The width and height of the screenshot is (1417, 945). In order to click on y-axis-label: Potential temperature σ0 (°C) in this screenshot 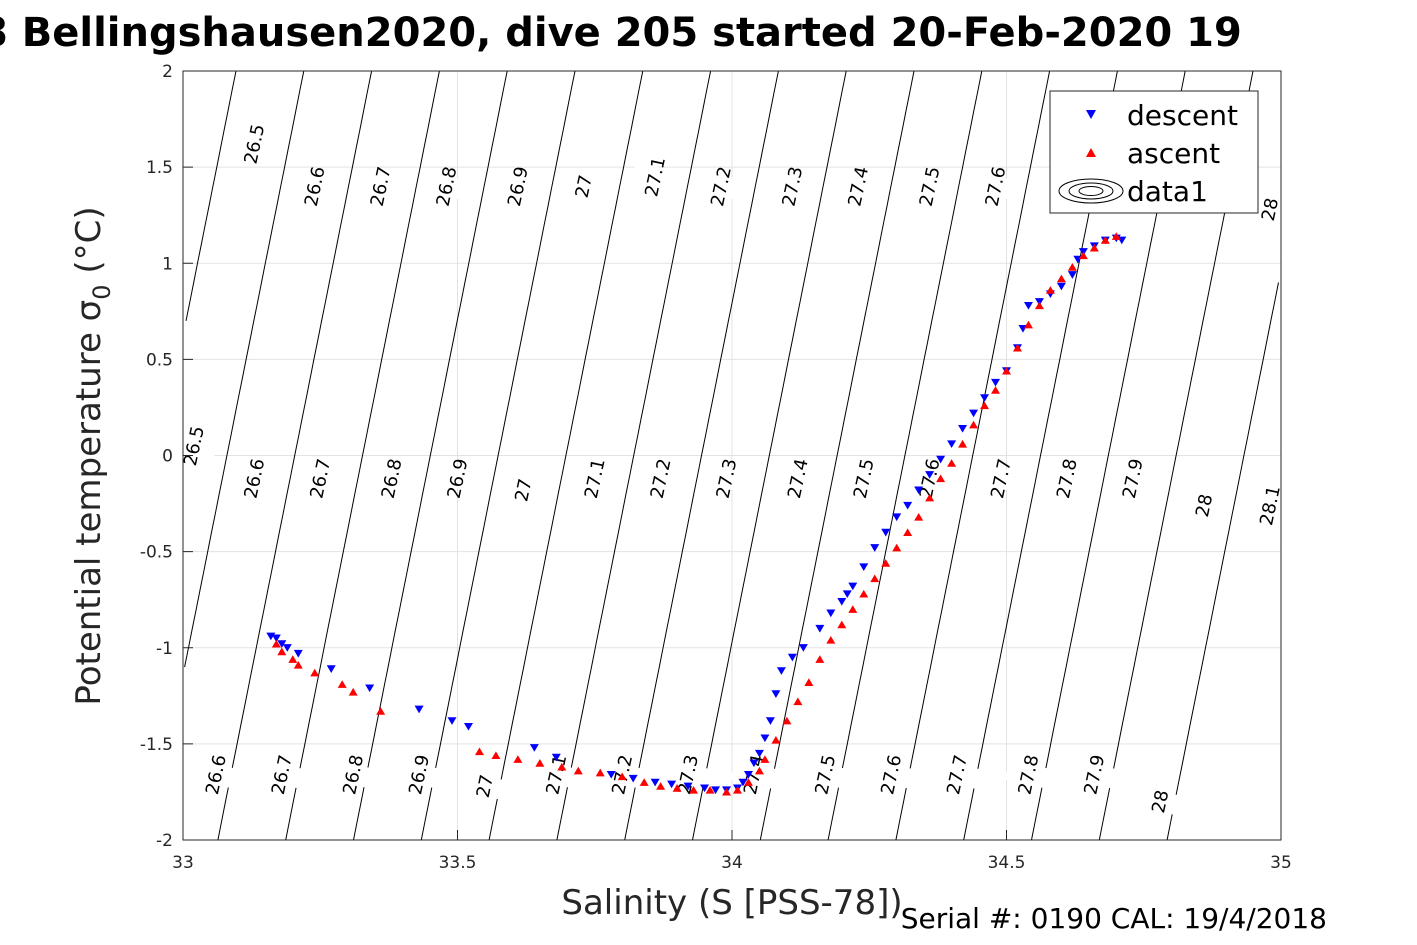, I will do `click(92, 455)`.